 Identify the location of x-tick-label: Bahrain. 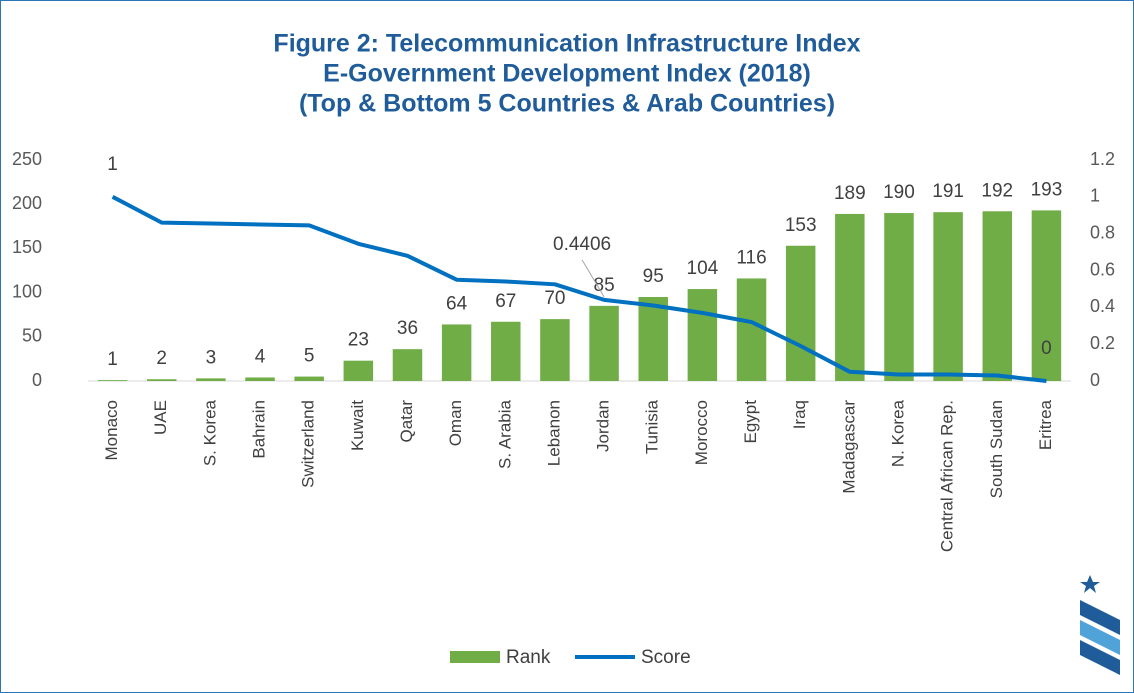
(259, 429).